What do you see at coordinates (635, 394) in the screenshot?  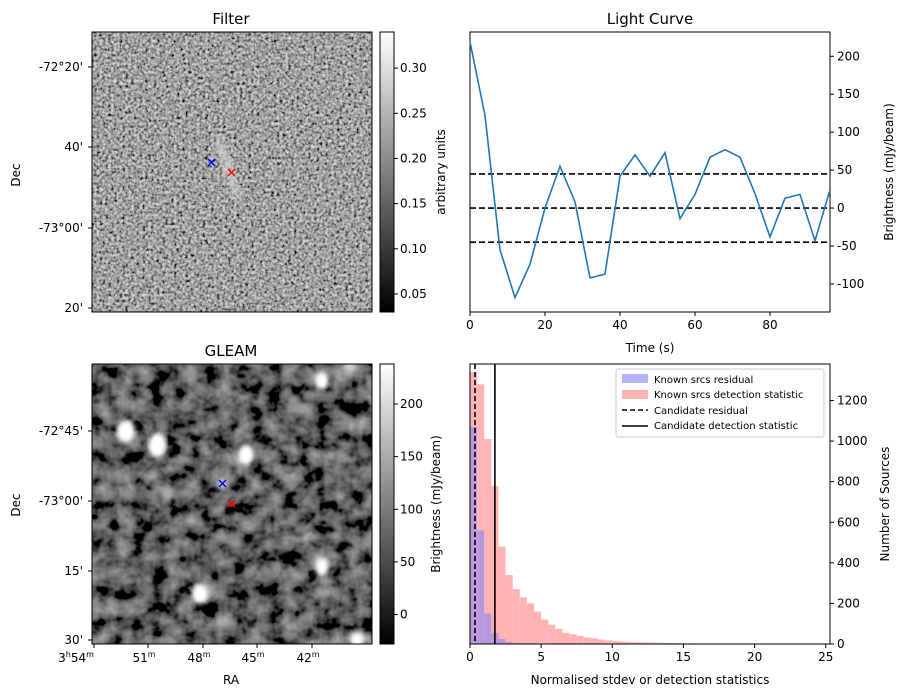 I see `legend-swatch-detection` at bounding box center [635, 394].